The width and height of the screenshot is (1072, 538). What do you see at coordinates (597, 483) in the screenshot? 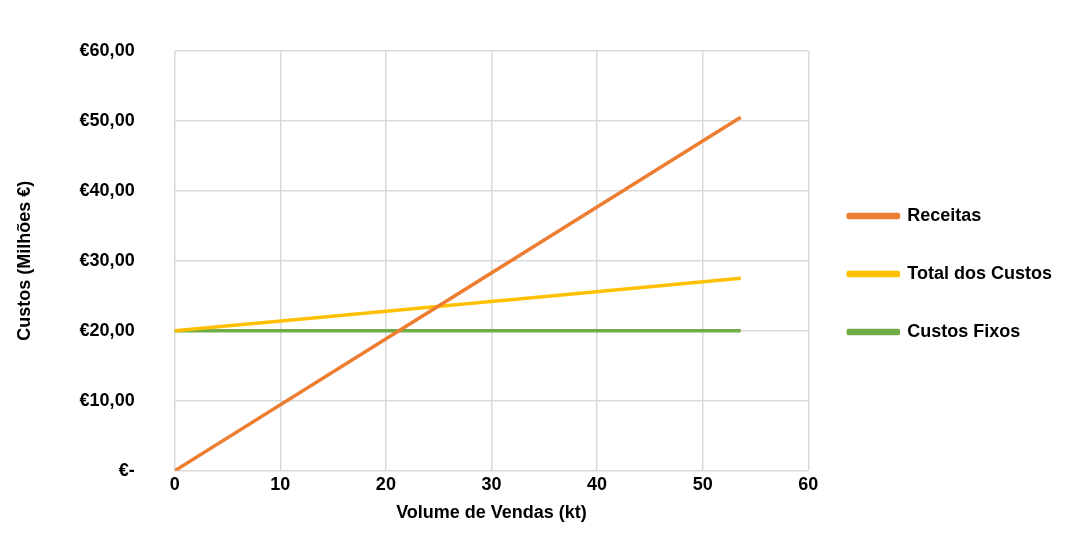
I see `x-tick-label: 40` at bounding box center [597, 483].